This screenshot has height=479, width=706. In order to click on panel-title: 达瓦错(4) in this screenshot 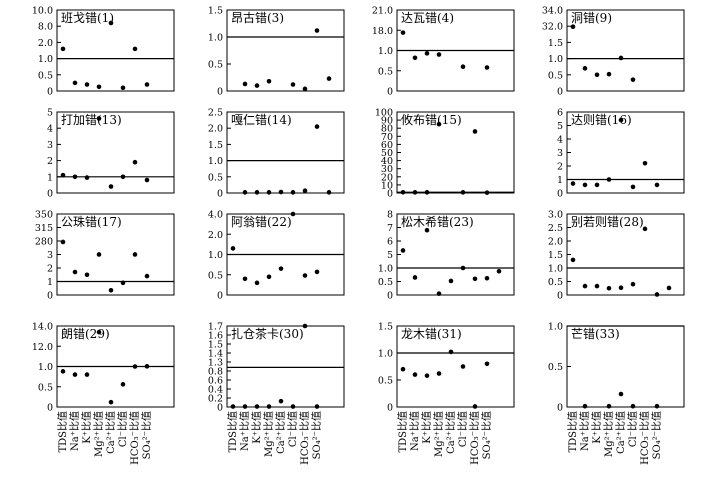, I will do `click(427, 18)`.